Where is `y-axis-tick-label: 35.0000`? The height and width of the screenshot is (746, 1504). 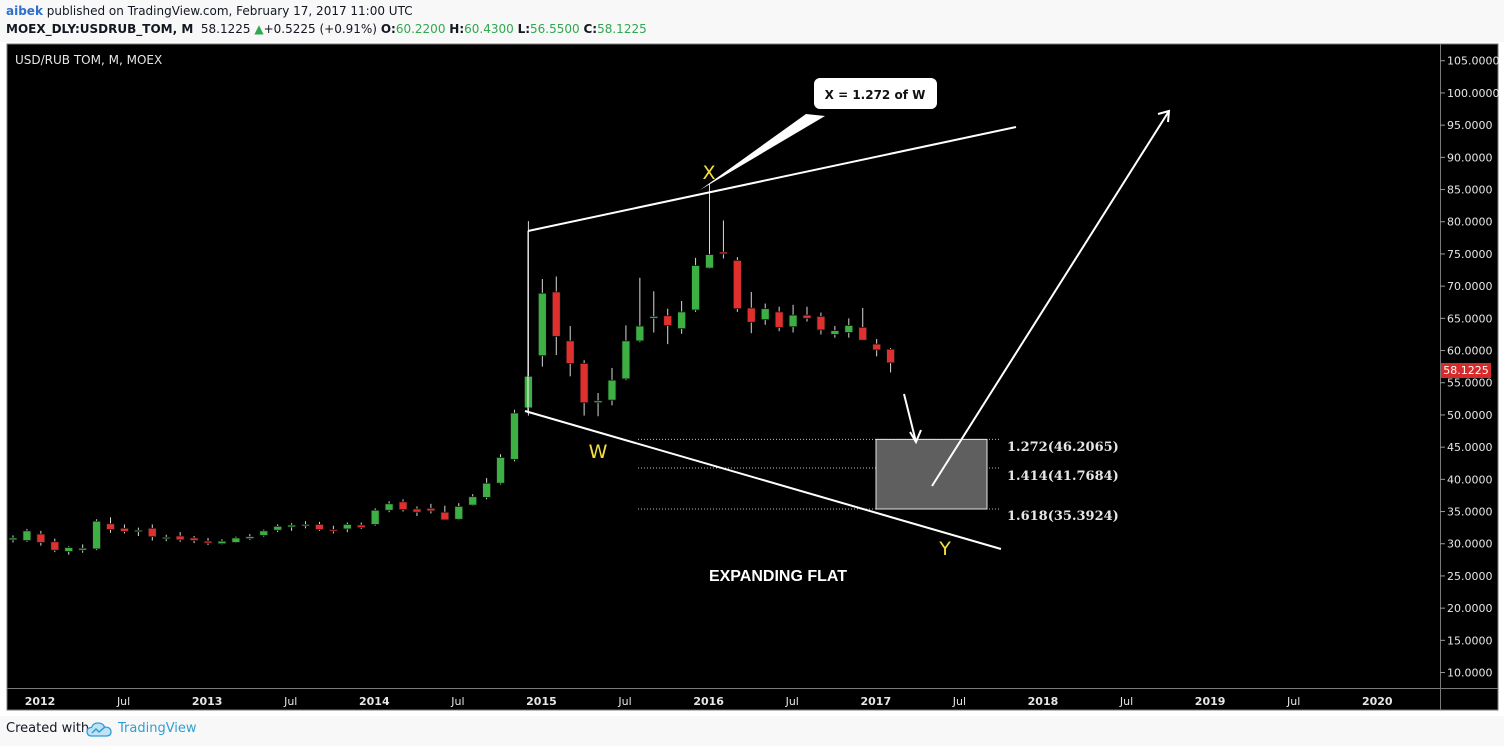
y-axis-tick-label: 35.0000 is located at coordinates (1470, 512).